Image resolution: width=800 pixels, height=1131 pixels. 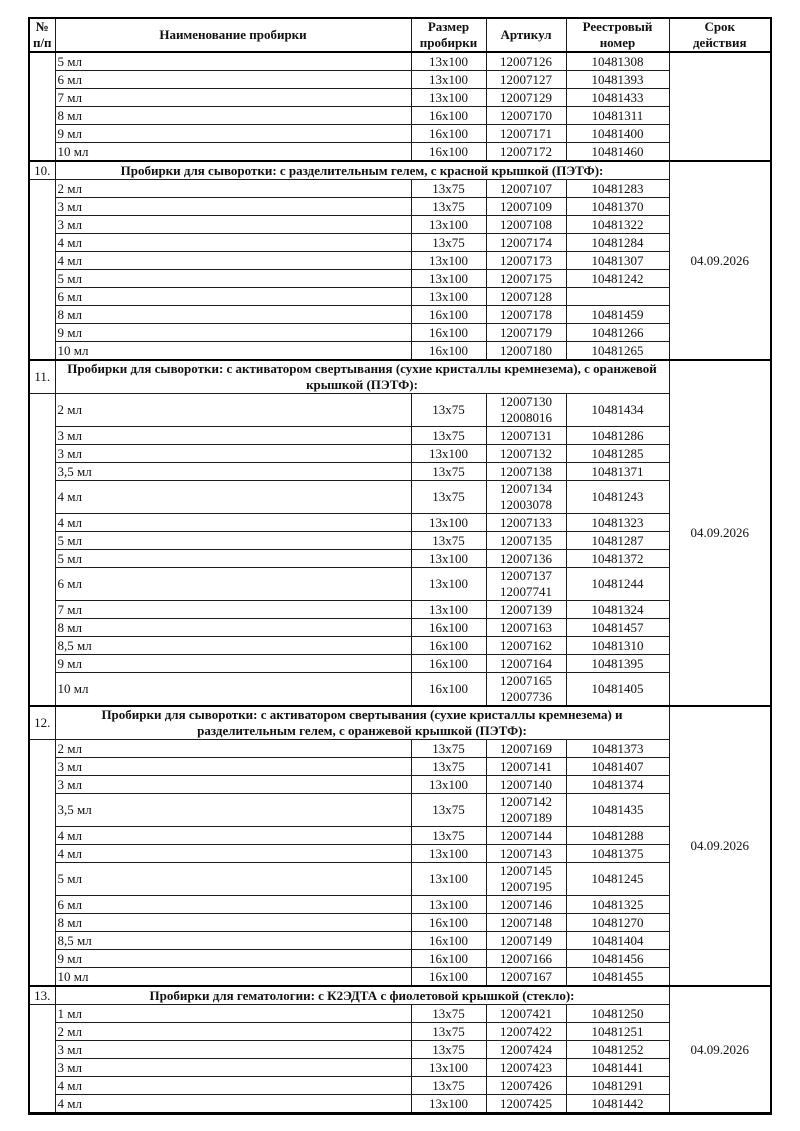 What do you see at coordinates (233, 1013) in the screenshot?
I see `cell-tube-name: 1 мл` at bounding box center [233, 1013].